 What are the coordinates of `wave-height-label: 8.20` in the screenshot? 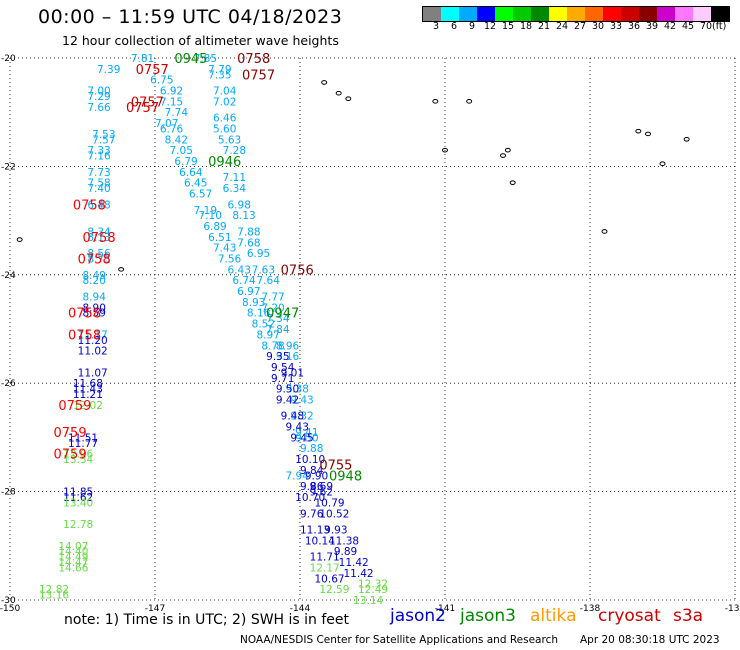 It's located at (94, 281).